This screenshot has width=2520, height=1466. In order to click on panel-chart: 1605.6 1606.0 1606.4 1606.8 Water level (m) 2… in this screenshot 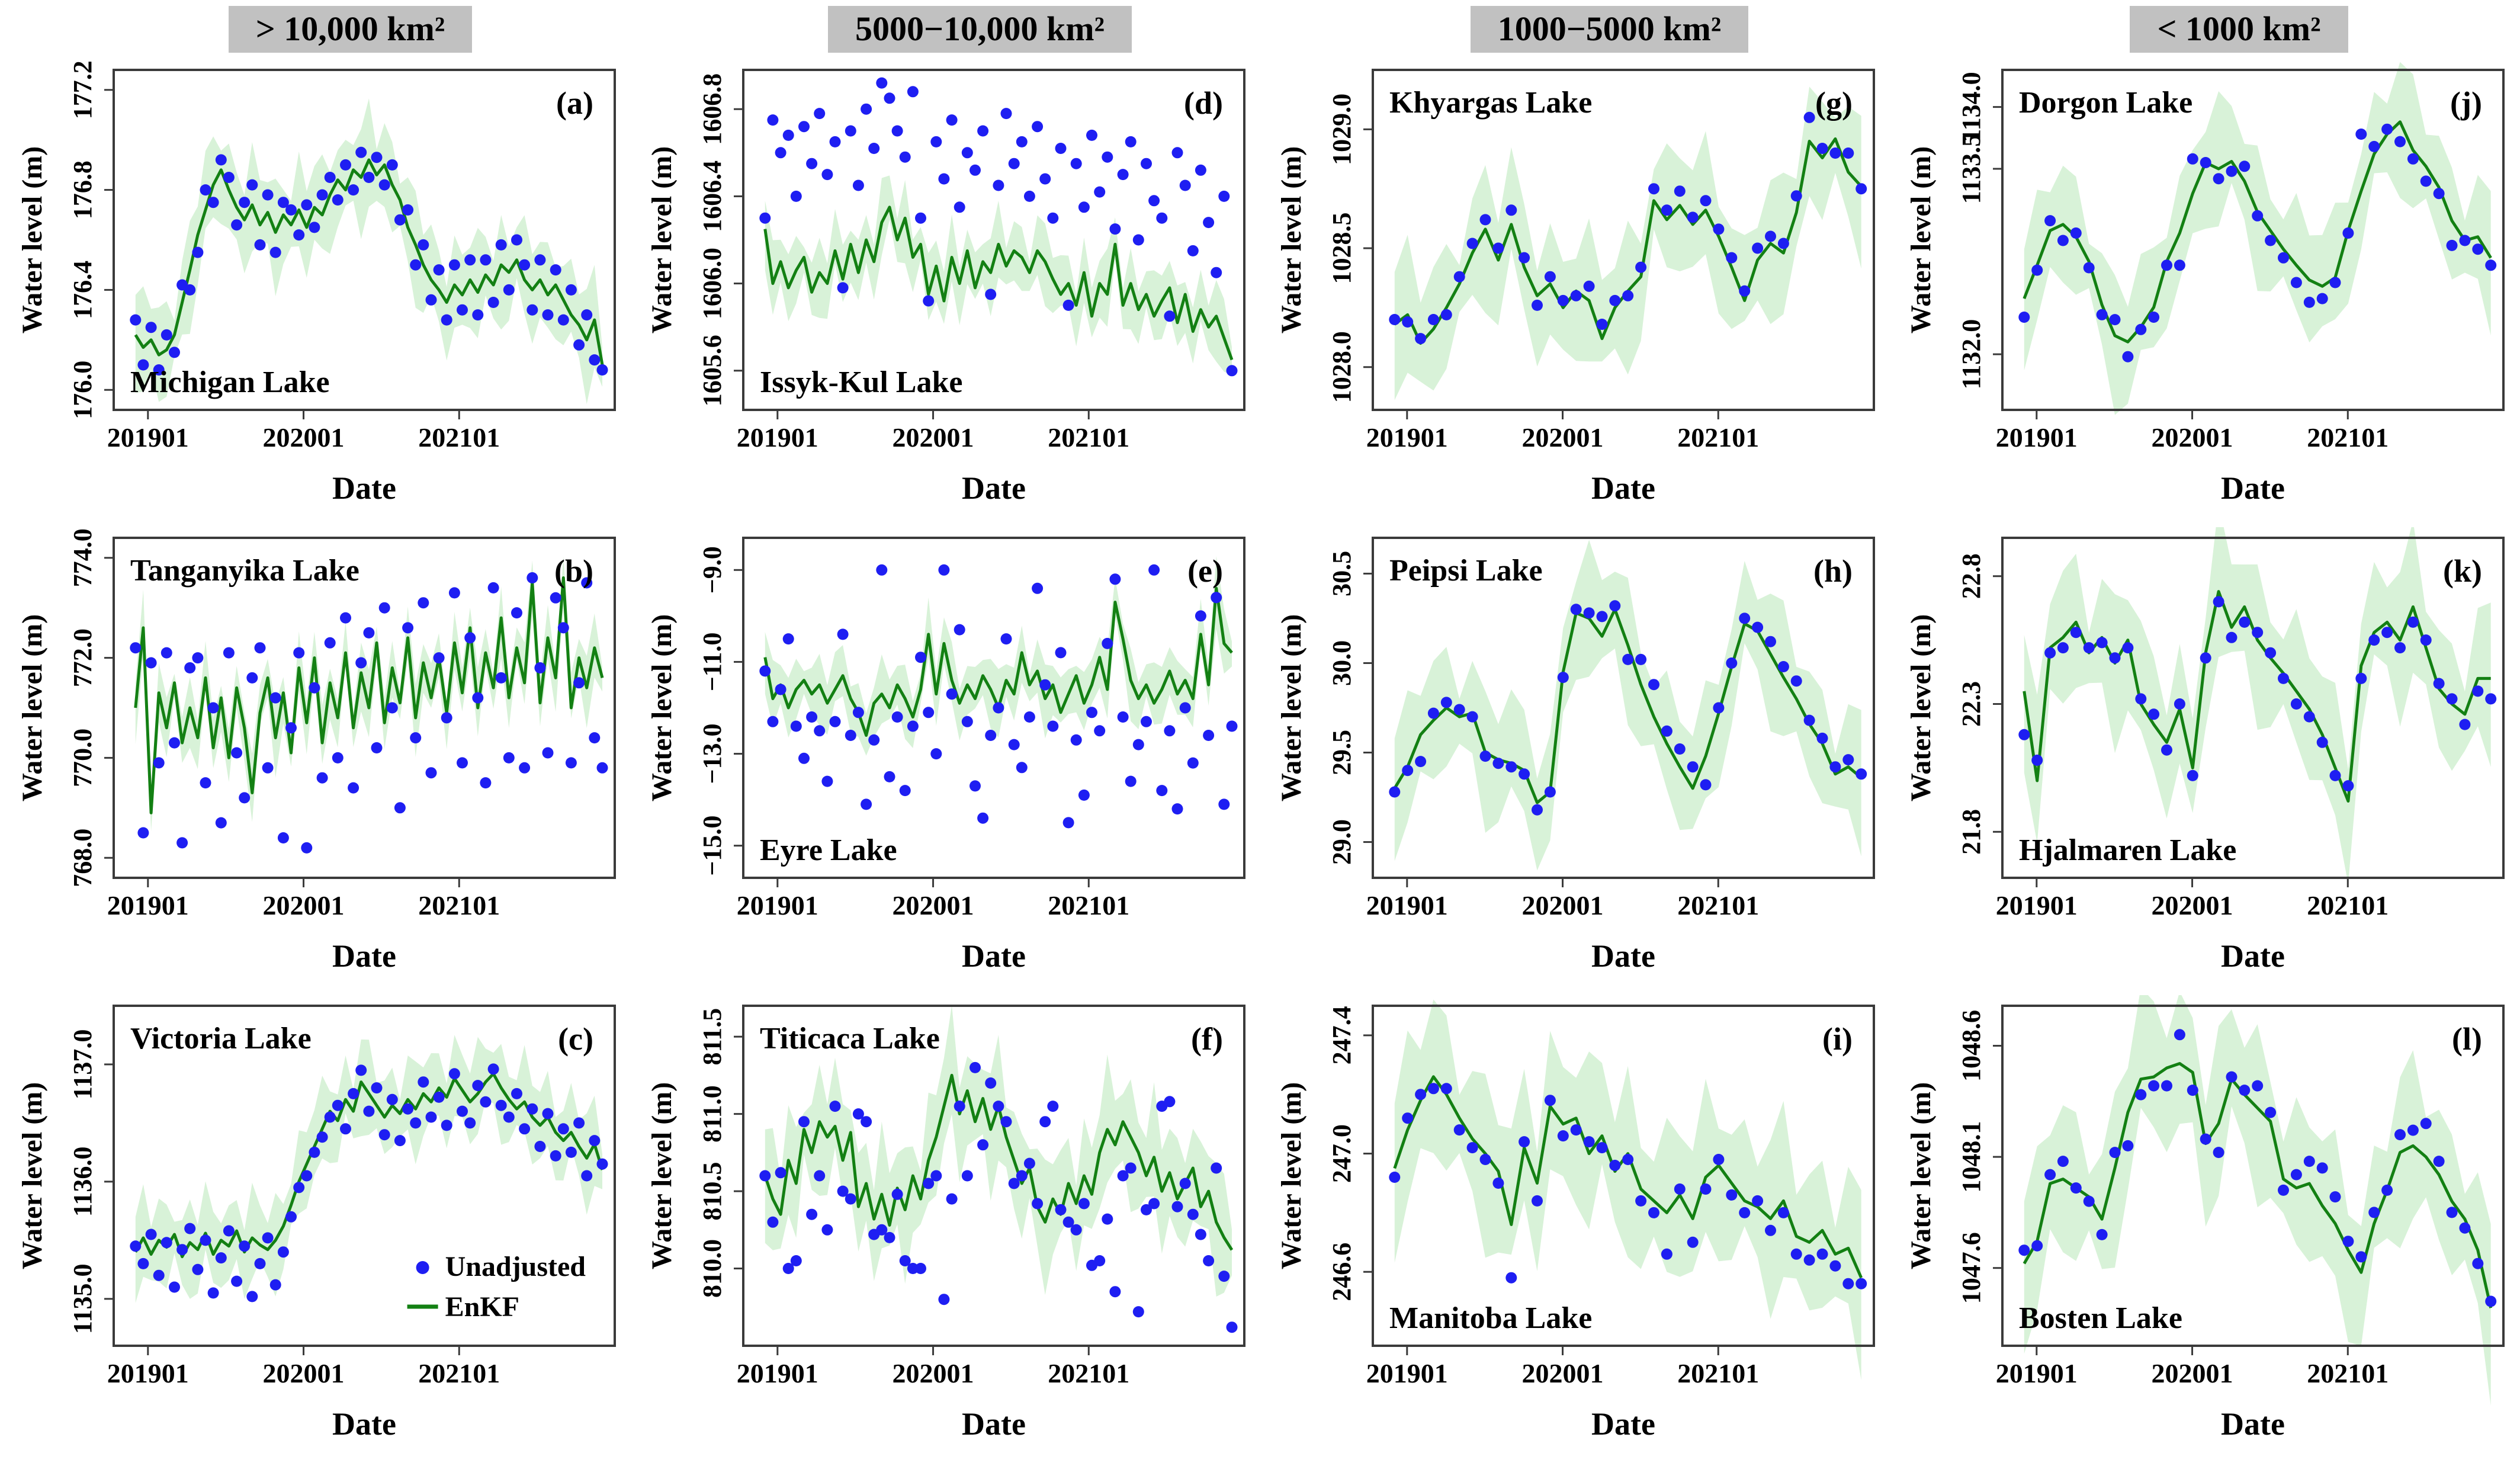, I will do `click(945, 287)`.